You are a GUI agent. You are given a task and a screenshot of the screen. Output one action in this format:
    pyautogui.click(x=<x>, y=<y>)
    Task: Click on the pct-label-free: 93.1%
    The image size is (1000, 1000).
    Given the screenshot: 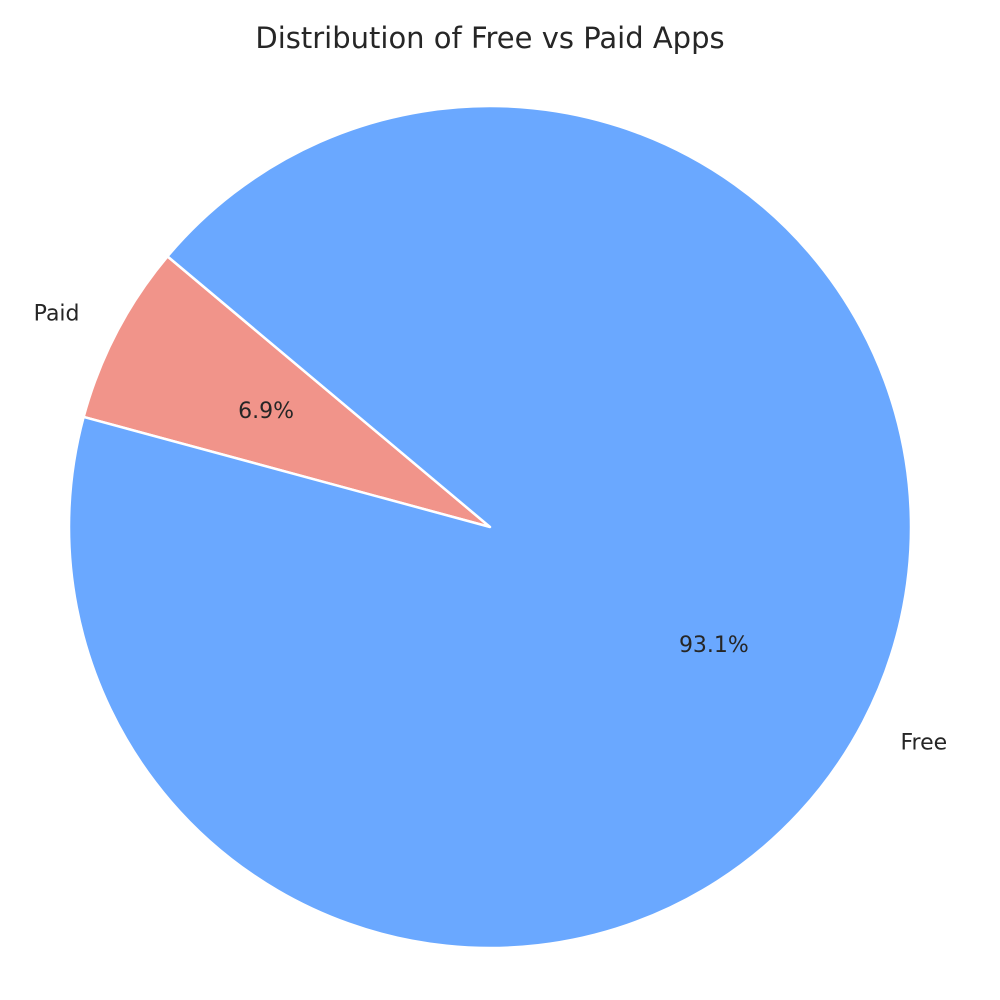 What is the action you would take?
    pyautogui.click(x=714, y=645)
    